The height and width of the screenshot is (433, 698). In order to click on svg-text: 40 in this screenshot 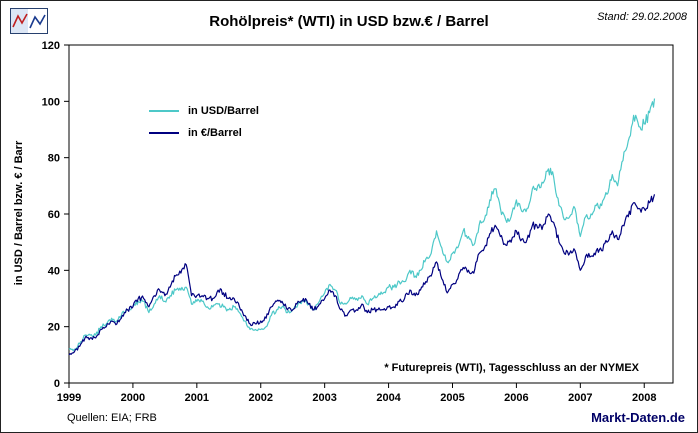, I will do `click(54, 271)`.